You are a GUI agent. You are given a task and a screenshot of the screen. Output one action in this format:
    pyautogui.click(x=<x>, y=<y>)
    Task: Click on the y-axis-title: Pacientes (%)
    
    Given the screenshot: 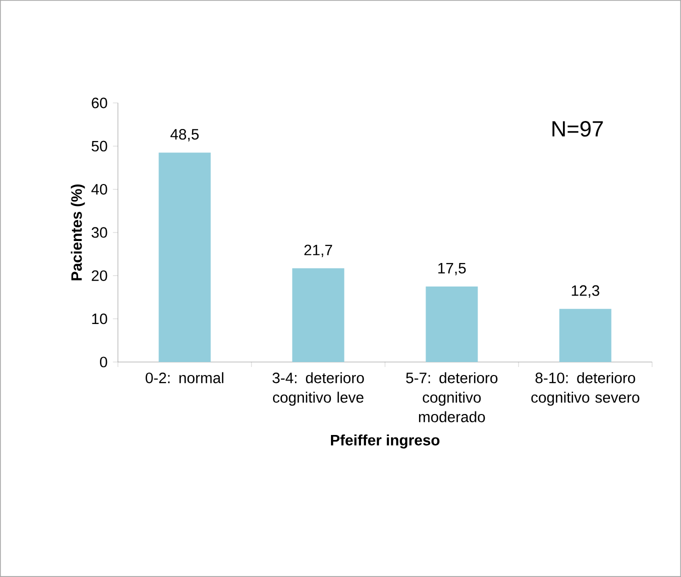 What is the action you would take?
    pyautogui.click(x=77, y=232)
    